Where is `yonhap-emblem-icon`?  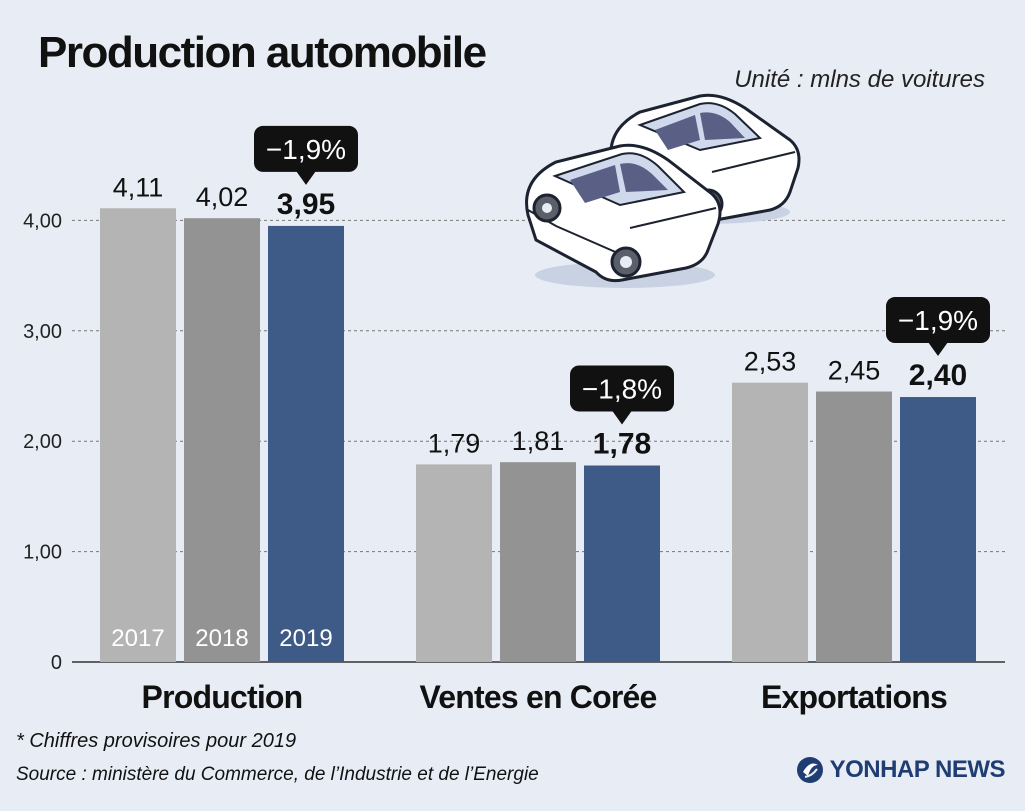
yonhap-emblem-icon is located at coordinates (809, 770).